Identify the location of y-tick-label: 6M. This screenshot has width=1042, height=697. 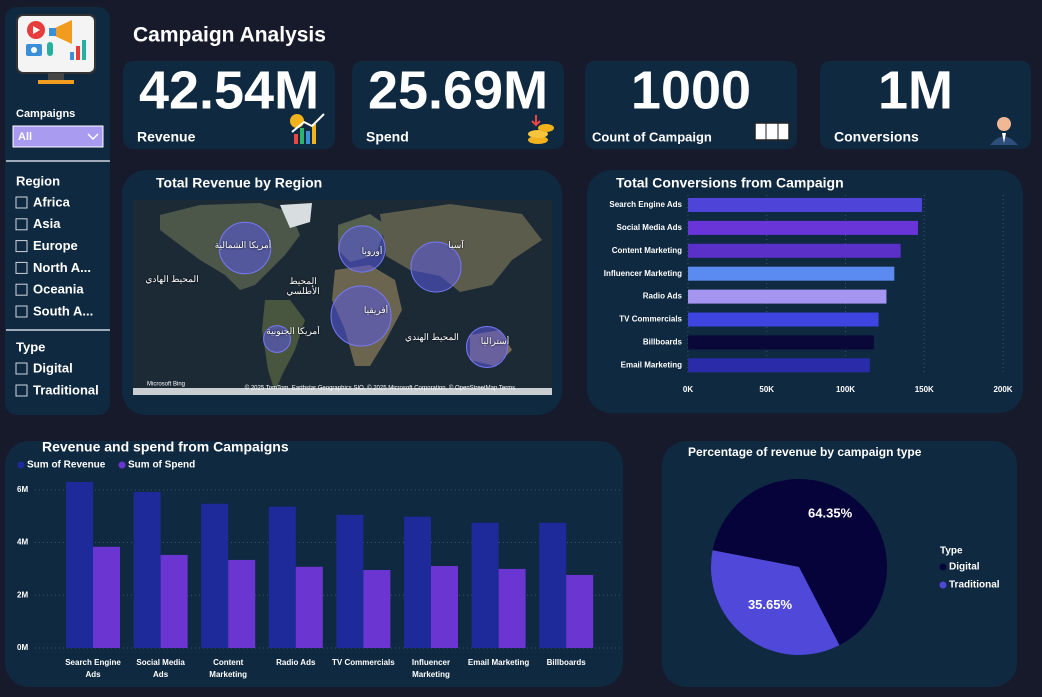
(22, 489).